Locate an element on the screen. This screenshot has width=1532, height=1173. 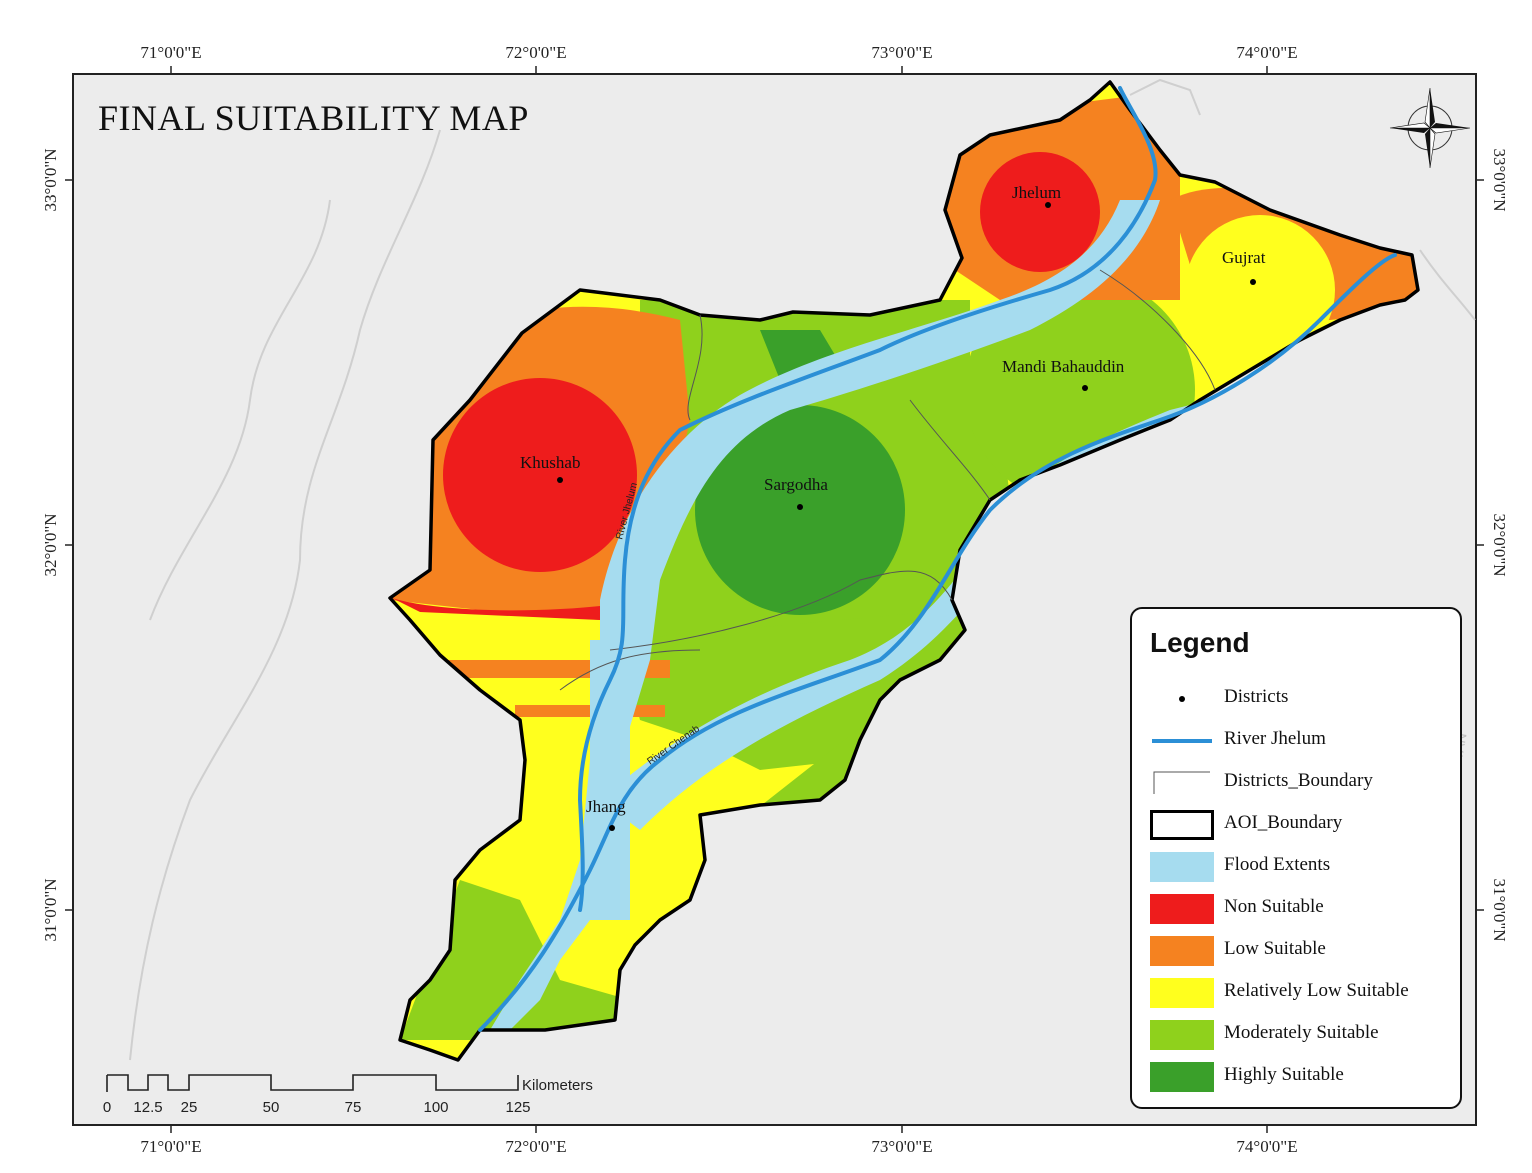
coord-left-33: 33°0'0"N is located at coordinates (50, 179).